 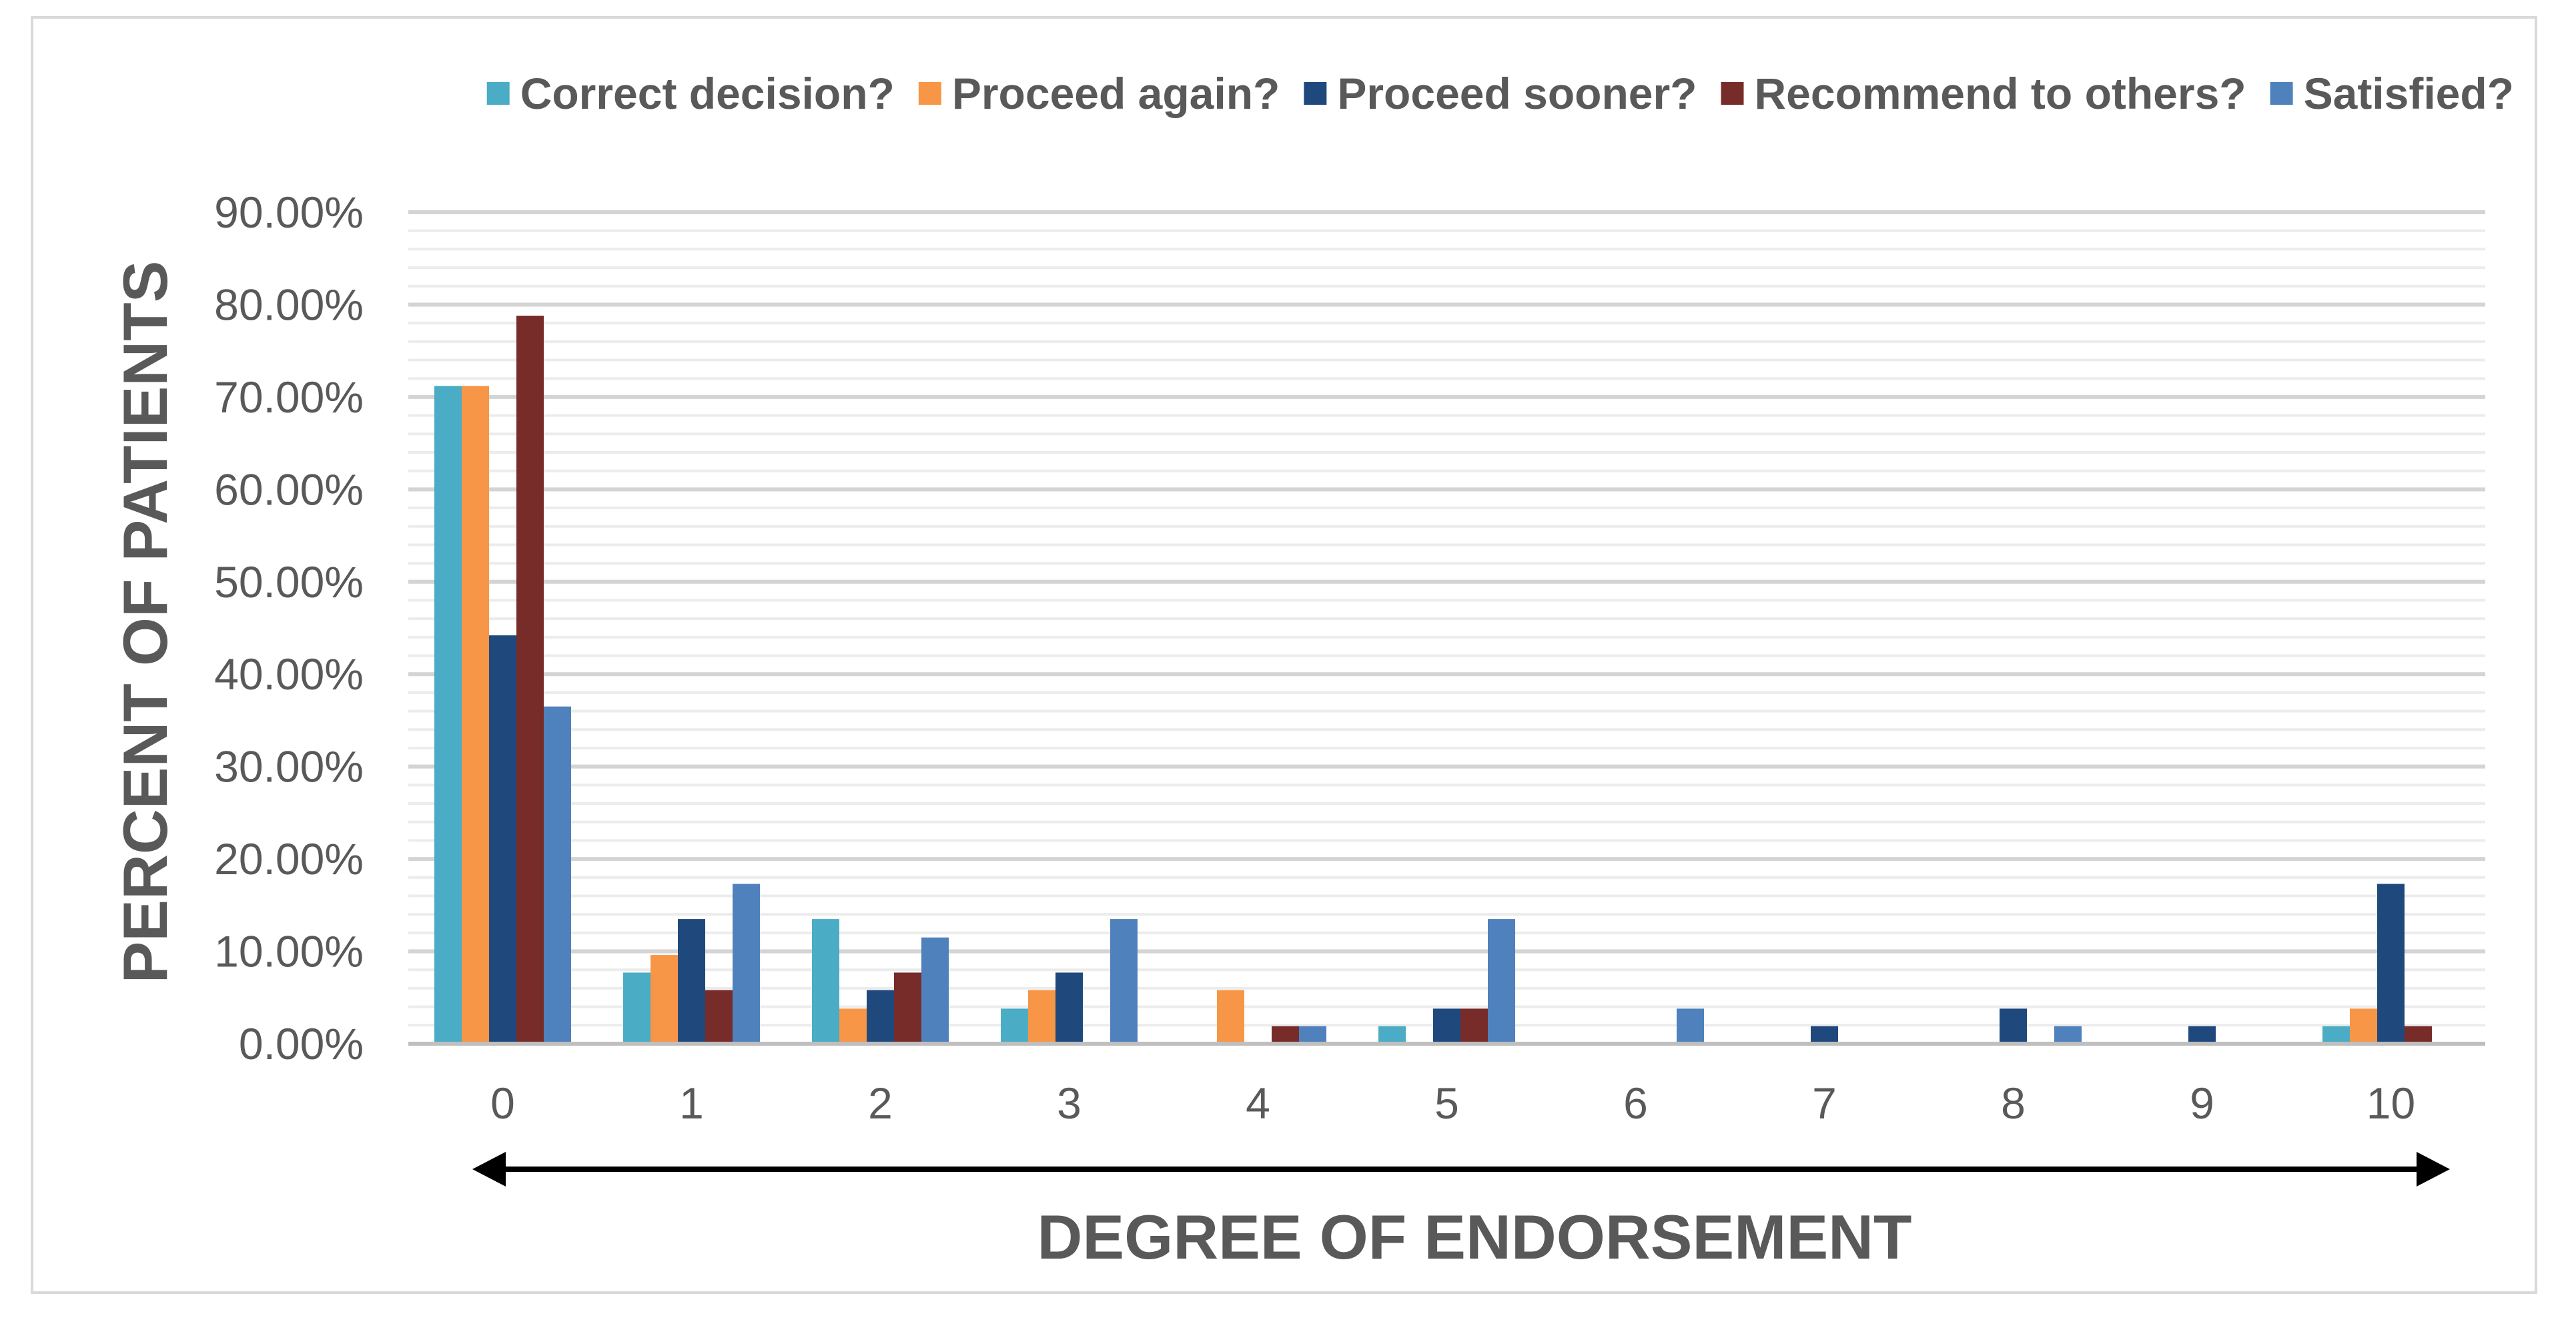 I want to click on legend-label: Satisfied?, so click(x=2409, y=93).